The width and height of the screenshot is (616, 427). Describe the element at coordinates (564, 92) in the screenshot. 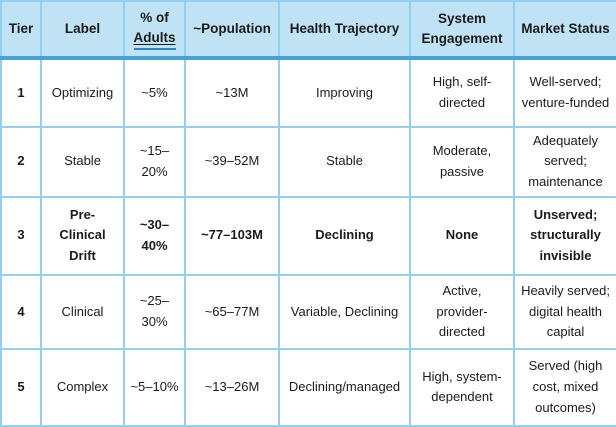

I see `cell-market: Well-served; venture-funded` at that location.